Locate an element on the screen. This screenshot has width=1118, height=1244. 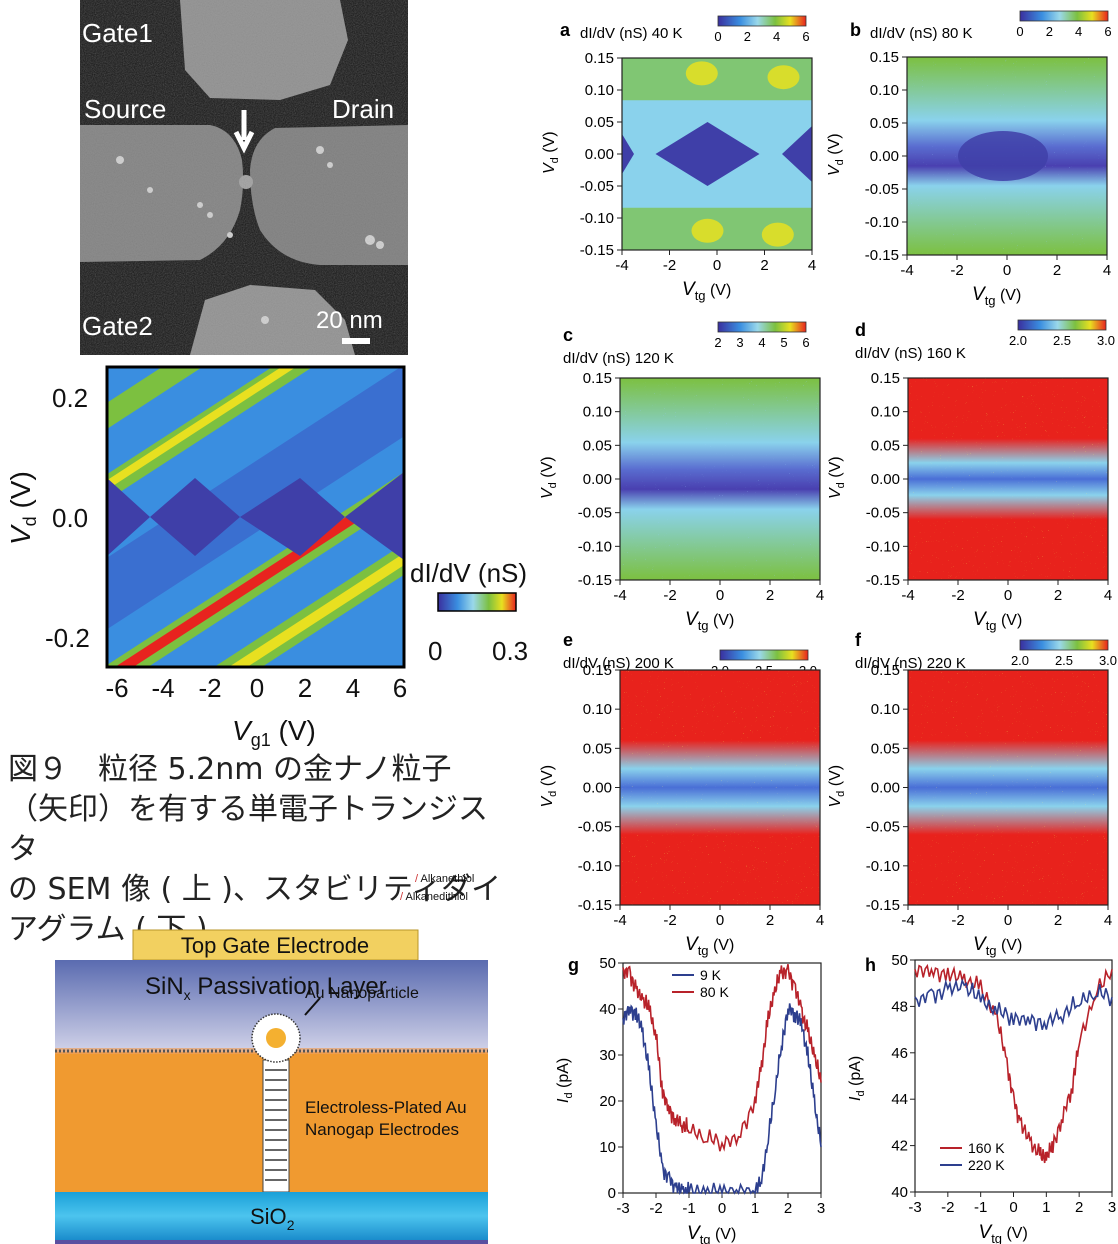
stab-xtick: 2 is located at coordinates (305, 688).